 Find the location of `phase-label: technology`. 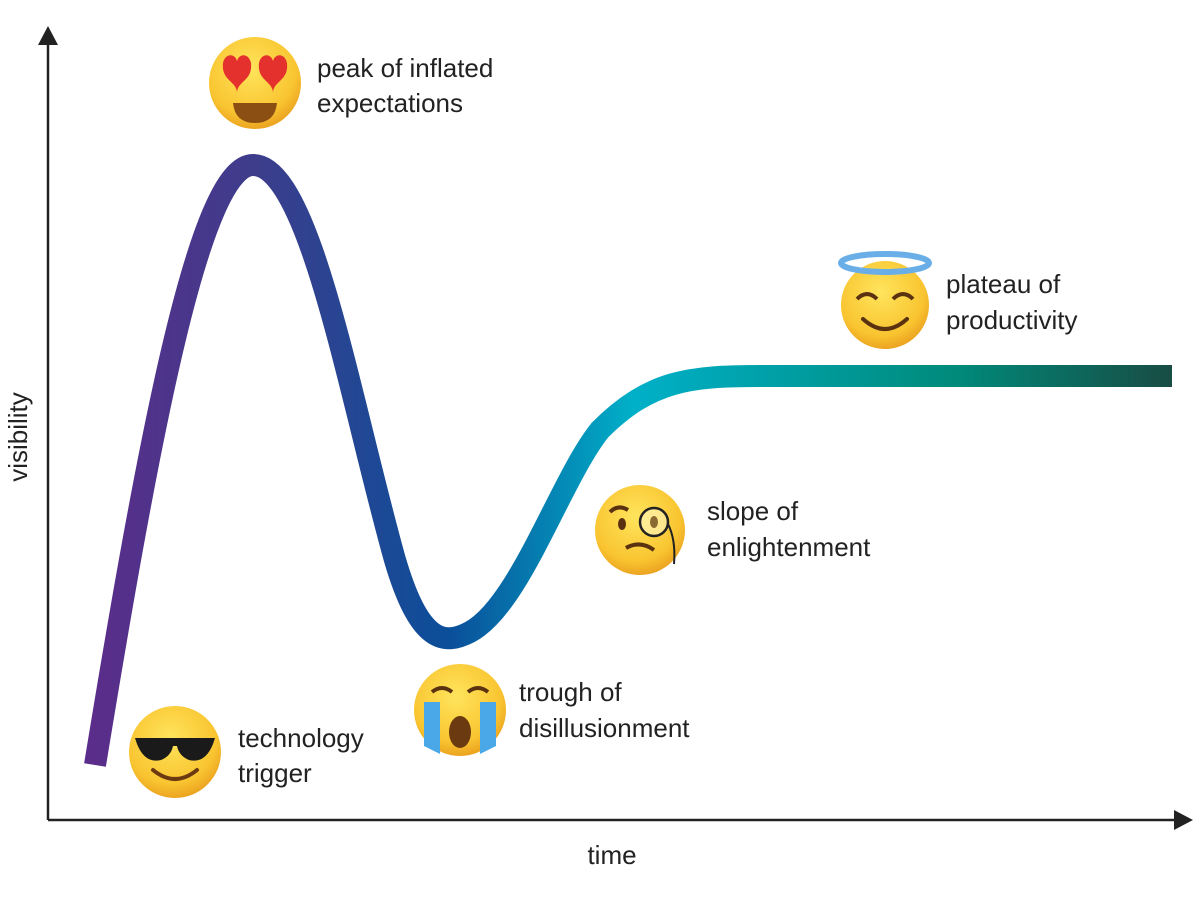

phase-label: technology is located at coordinates (301, 738).